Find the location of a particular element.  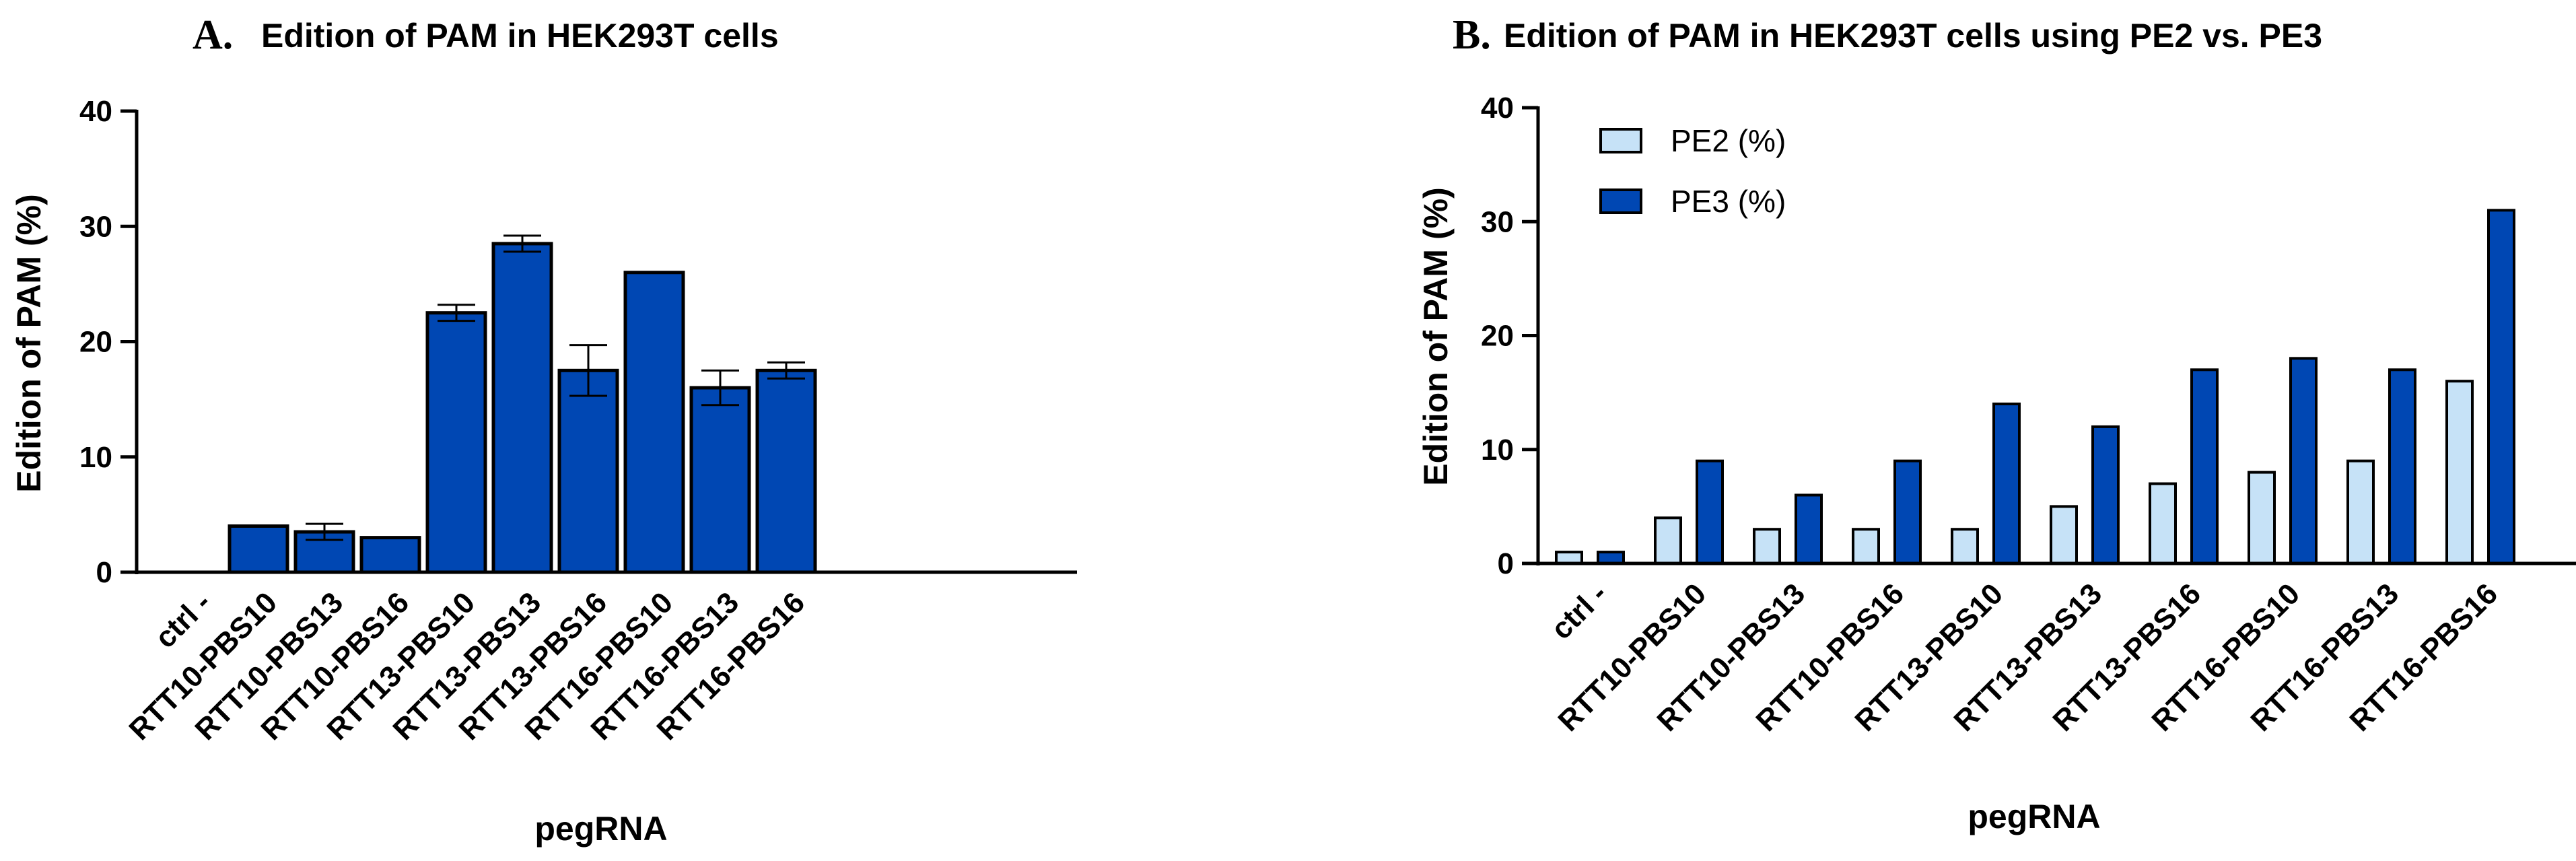

panel-b-y-tick-label-20: 20 is located at coordinates (1497, 336).